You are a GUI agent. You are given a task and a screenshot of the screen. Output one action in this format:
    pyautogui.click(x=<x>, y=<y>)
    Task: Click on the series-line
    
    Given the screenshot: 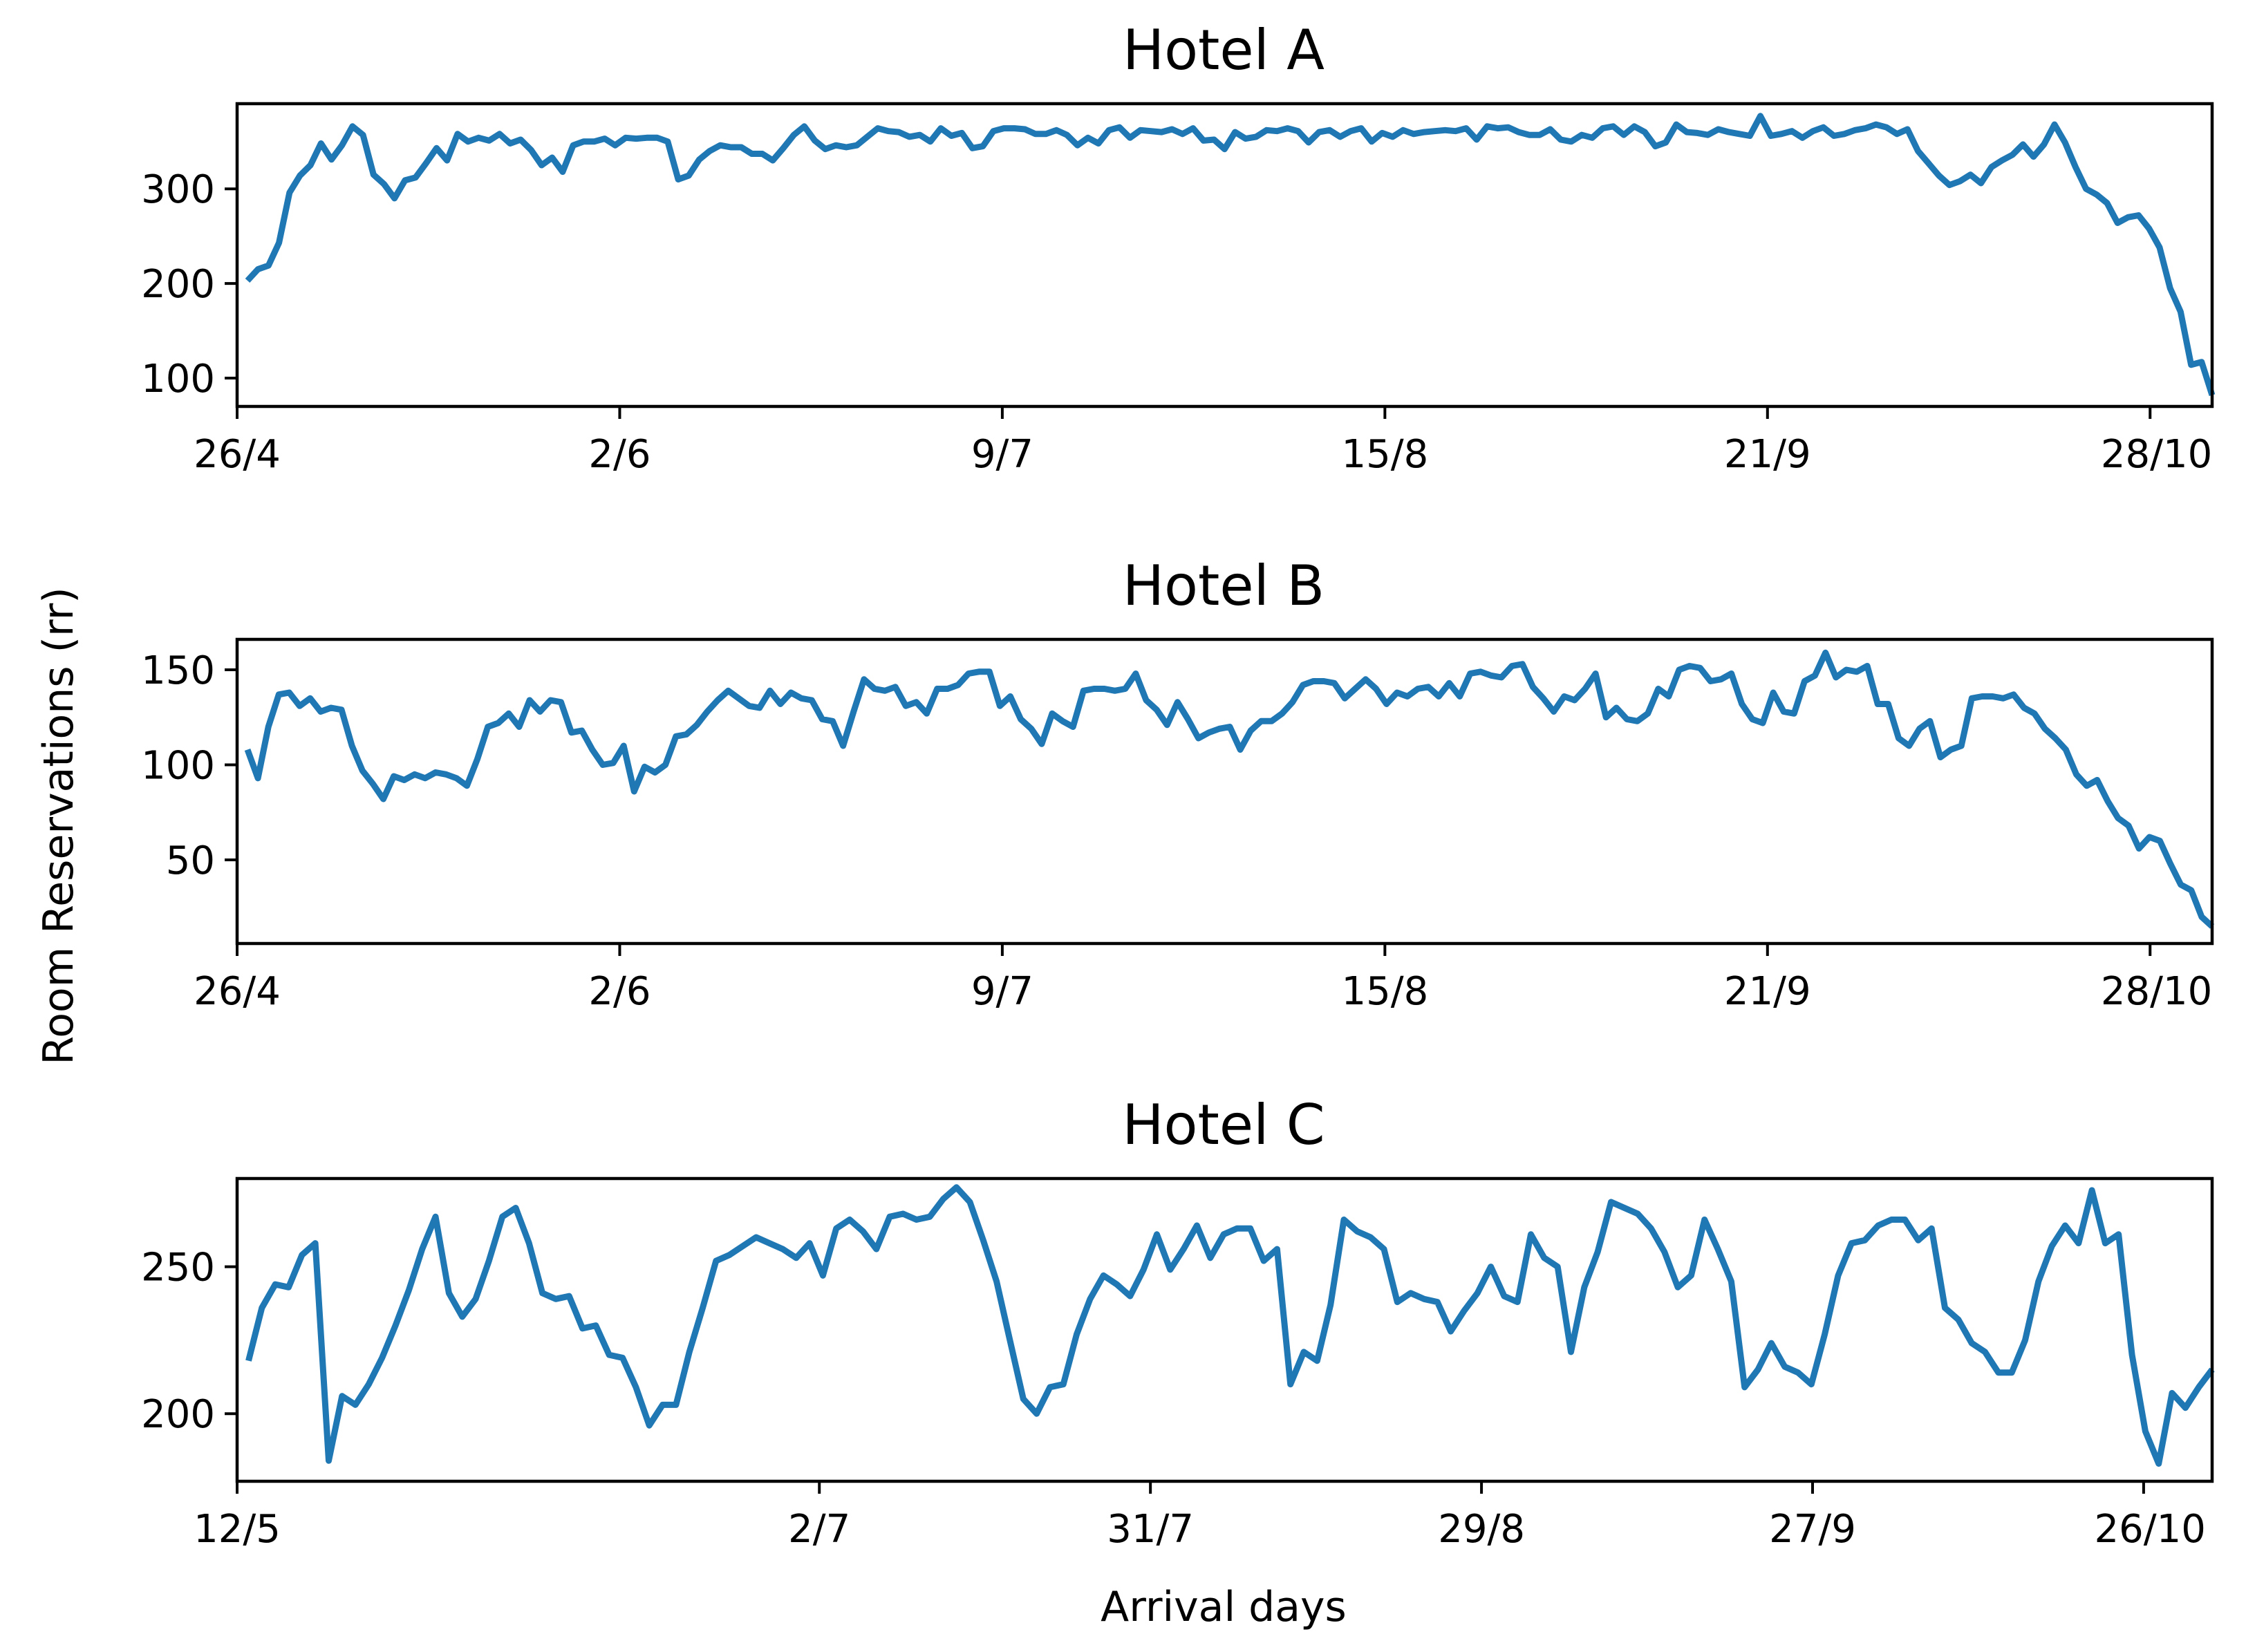 What is the action you would take?
    pyautogui.click(x=1229, y=789)
    